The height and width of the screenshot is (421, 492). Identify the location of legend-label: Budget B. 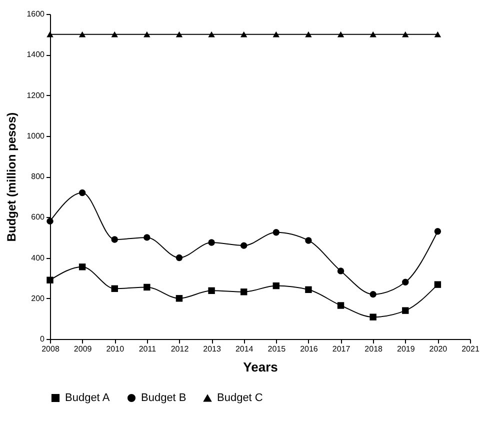
(163, 398).